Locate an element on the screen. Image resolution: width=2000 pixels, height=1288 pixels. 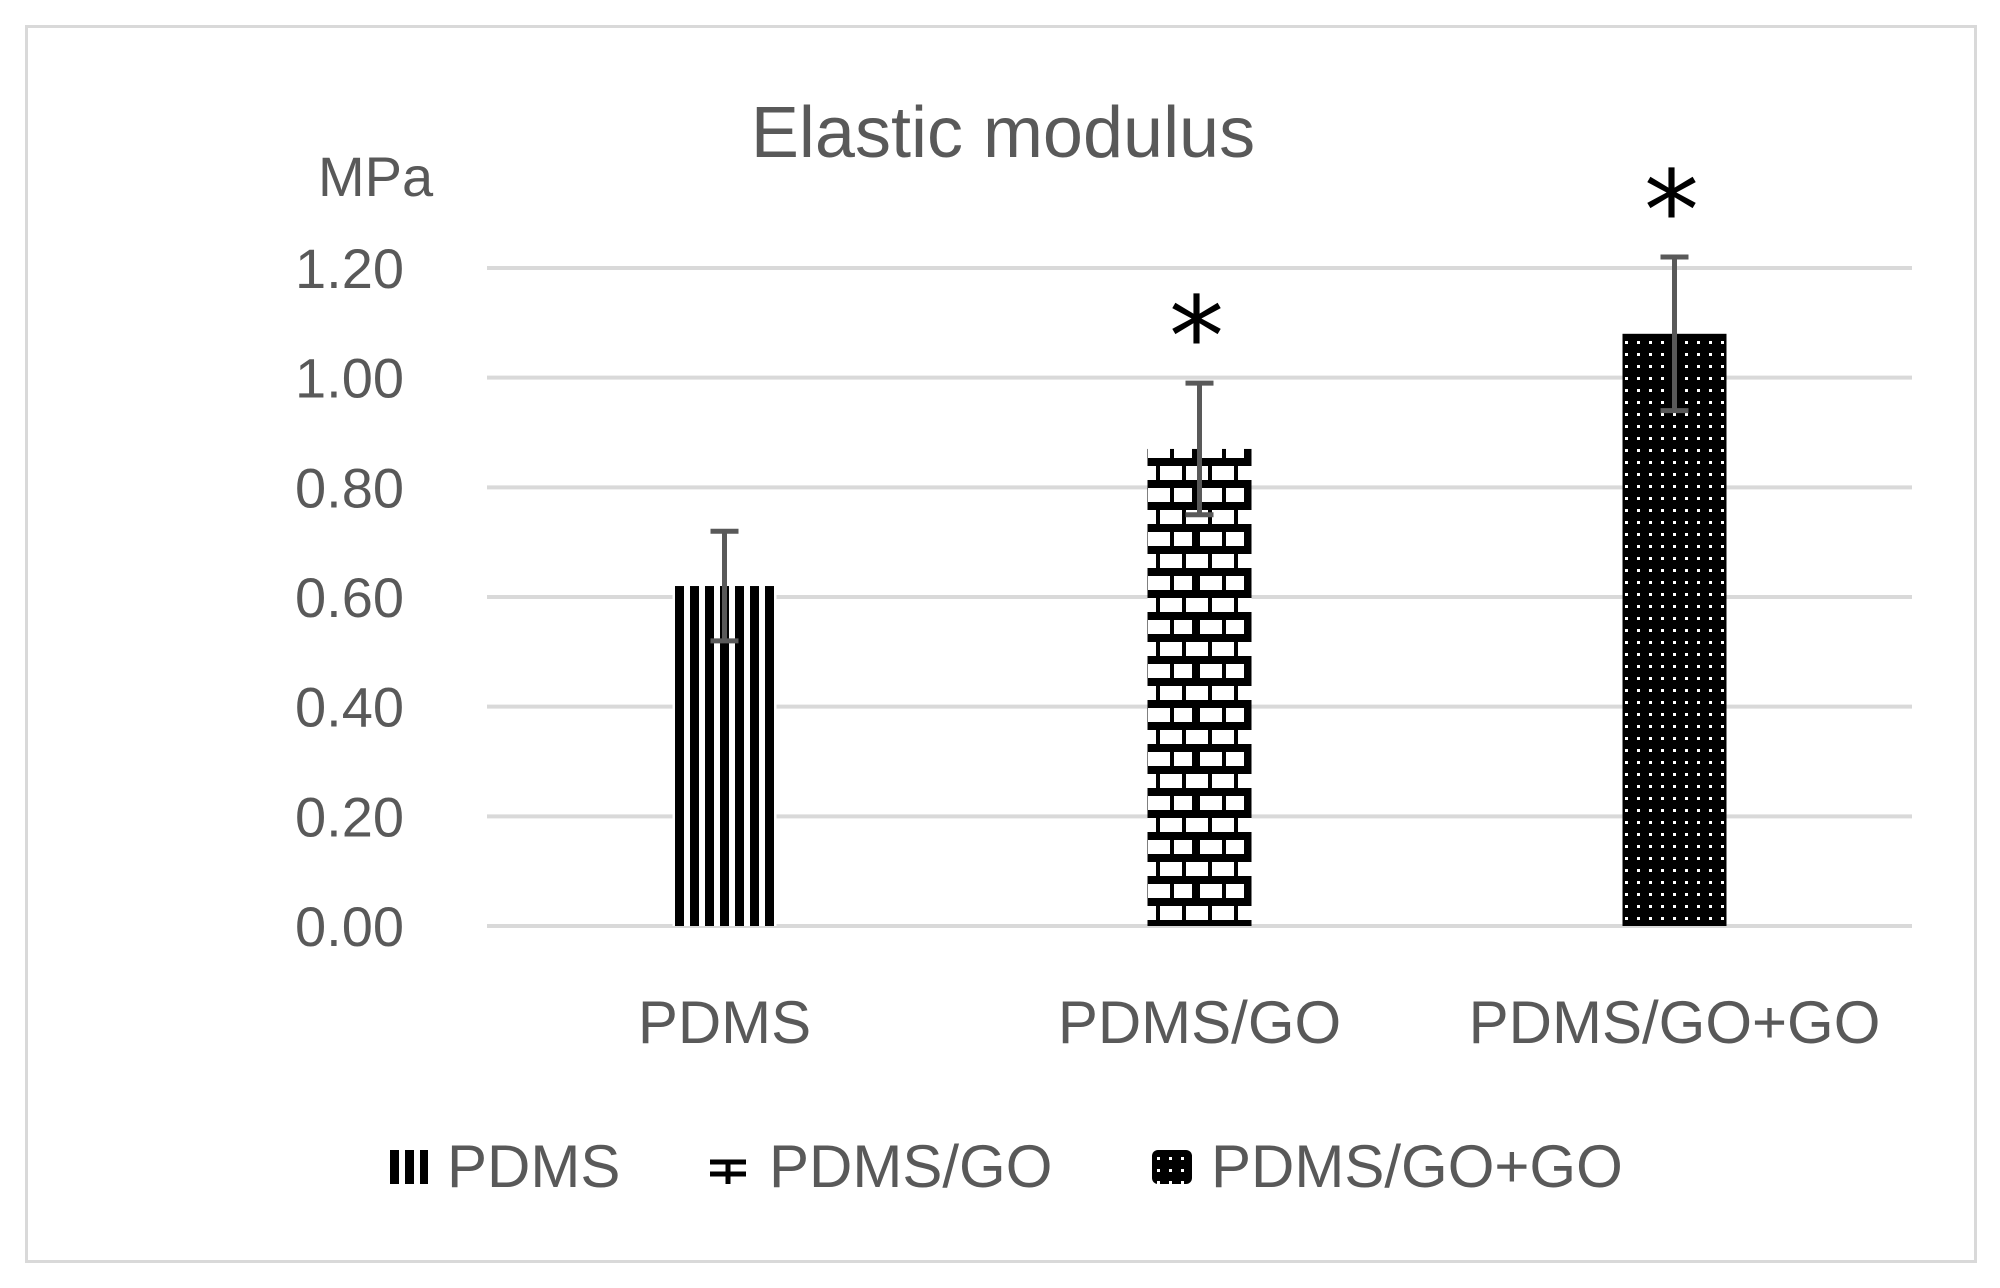
y-tick-label: 0.60 is located at coordinates (349, 597).